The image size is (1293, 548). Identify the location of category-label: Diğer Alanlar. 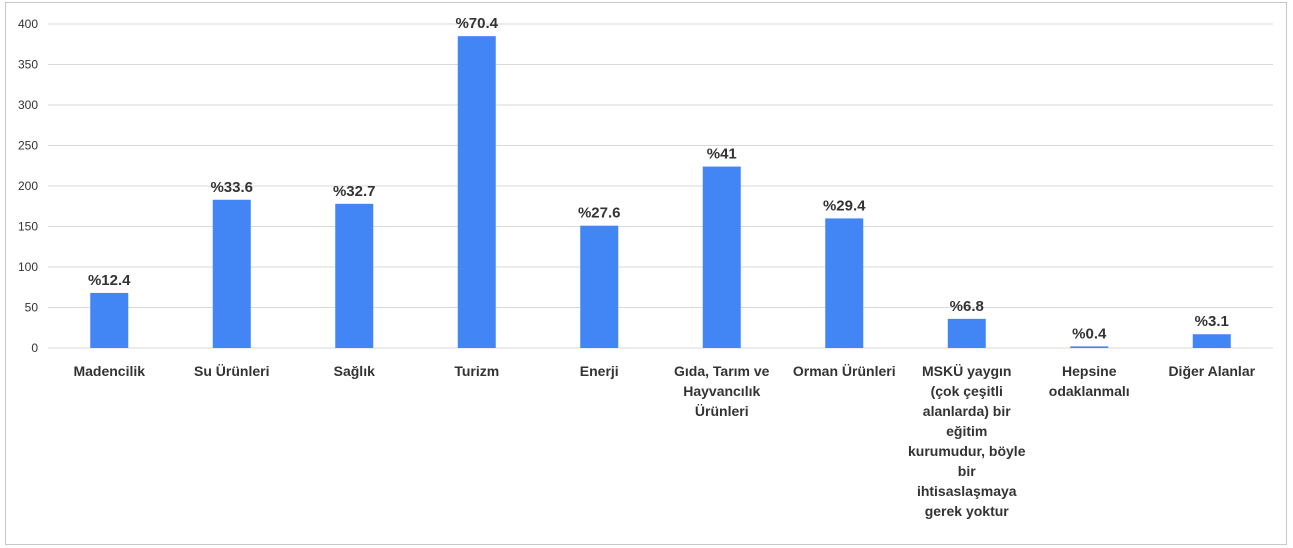
(1211, 371).